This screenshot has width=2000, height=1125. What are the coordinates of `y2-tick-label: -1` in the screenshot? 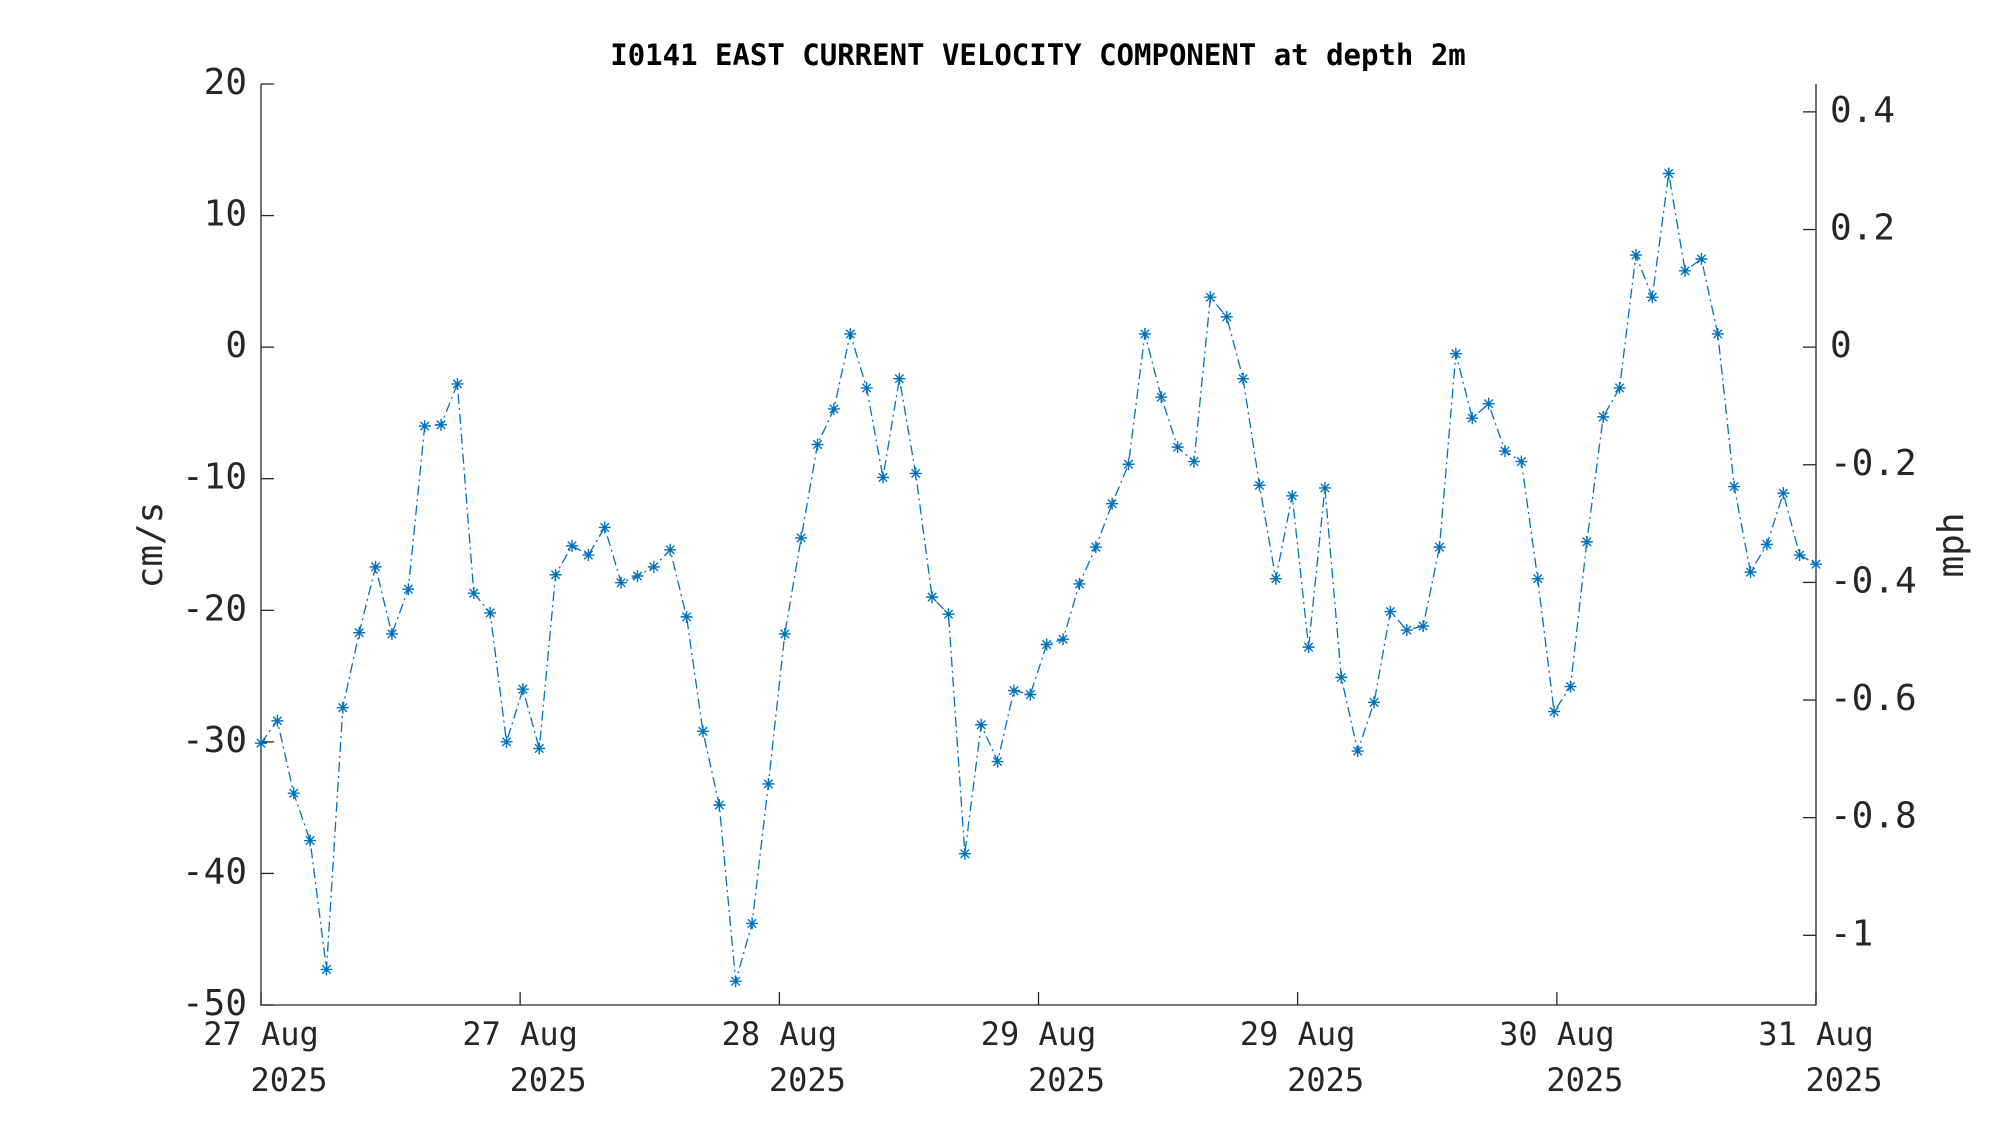 It's located at (1851, 933).